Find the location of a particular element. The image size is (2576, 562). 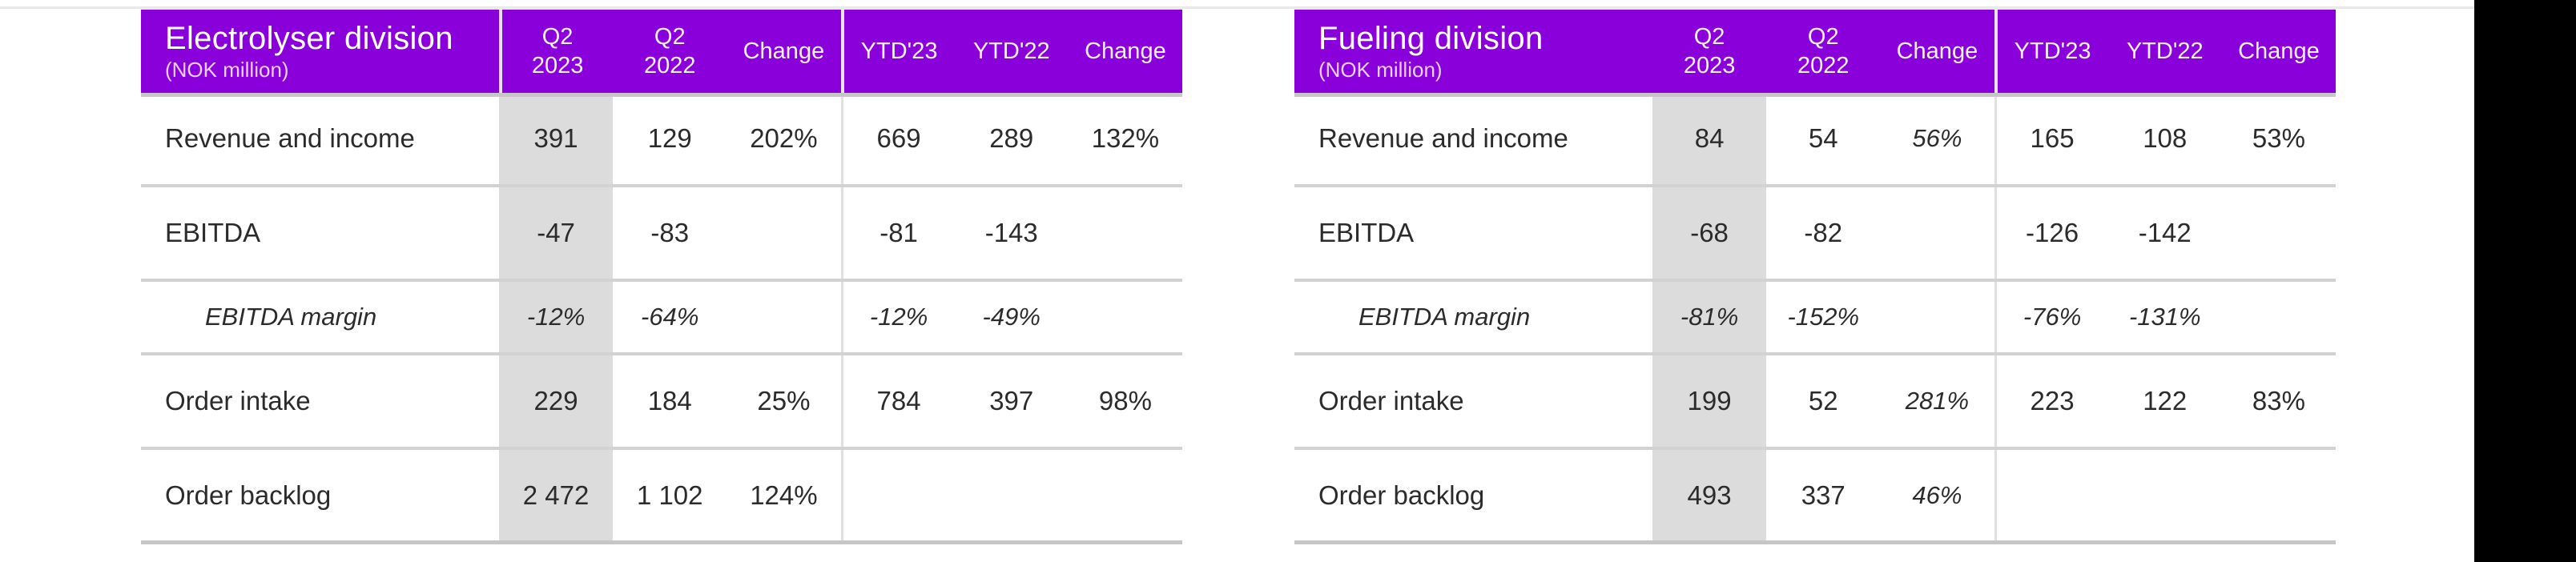

cell-value: 132% is located at coordinates (1125, 138).